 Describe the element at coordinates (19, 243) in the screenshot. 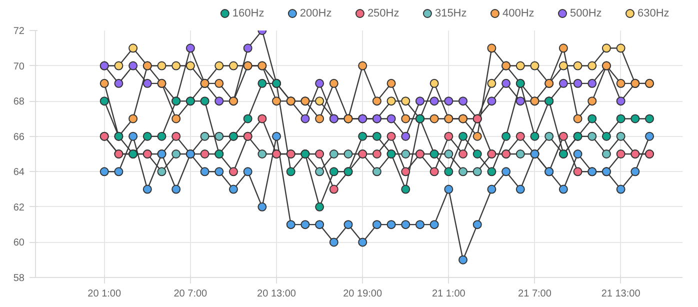

I see `y-tick-label: 60` at that location.